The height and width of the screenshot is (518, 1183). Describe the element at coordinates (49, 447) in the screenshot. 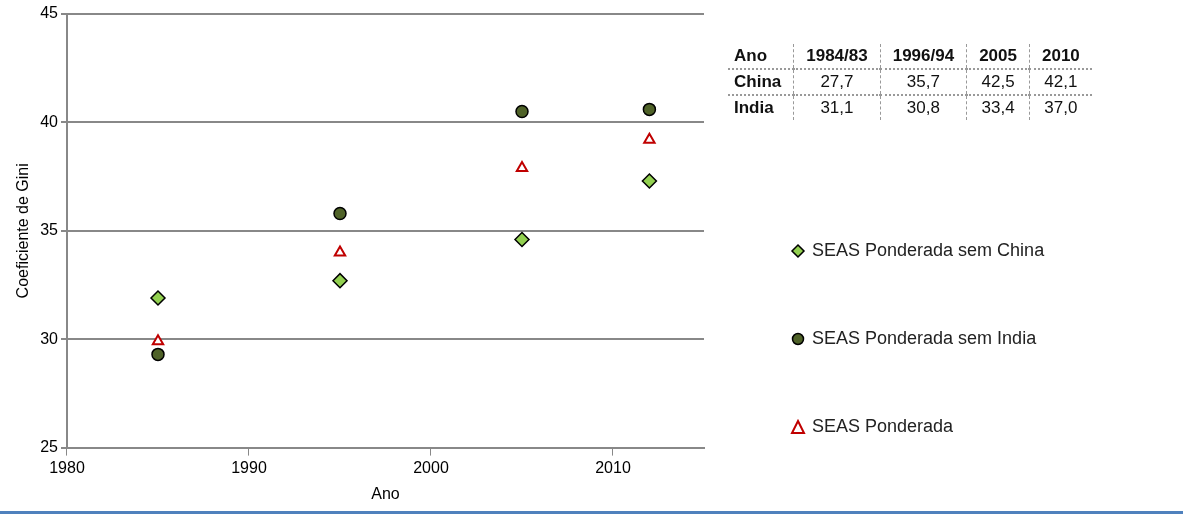

I see `y-tick-label: 25` at that location.